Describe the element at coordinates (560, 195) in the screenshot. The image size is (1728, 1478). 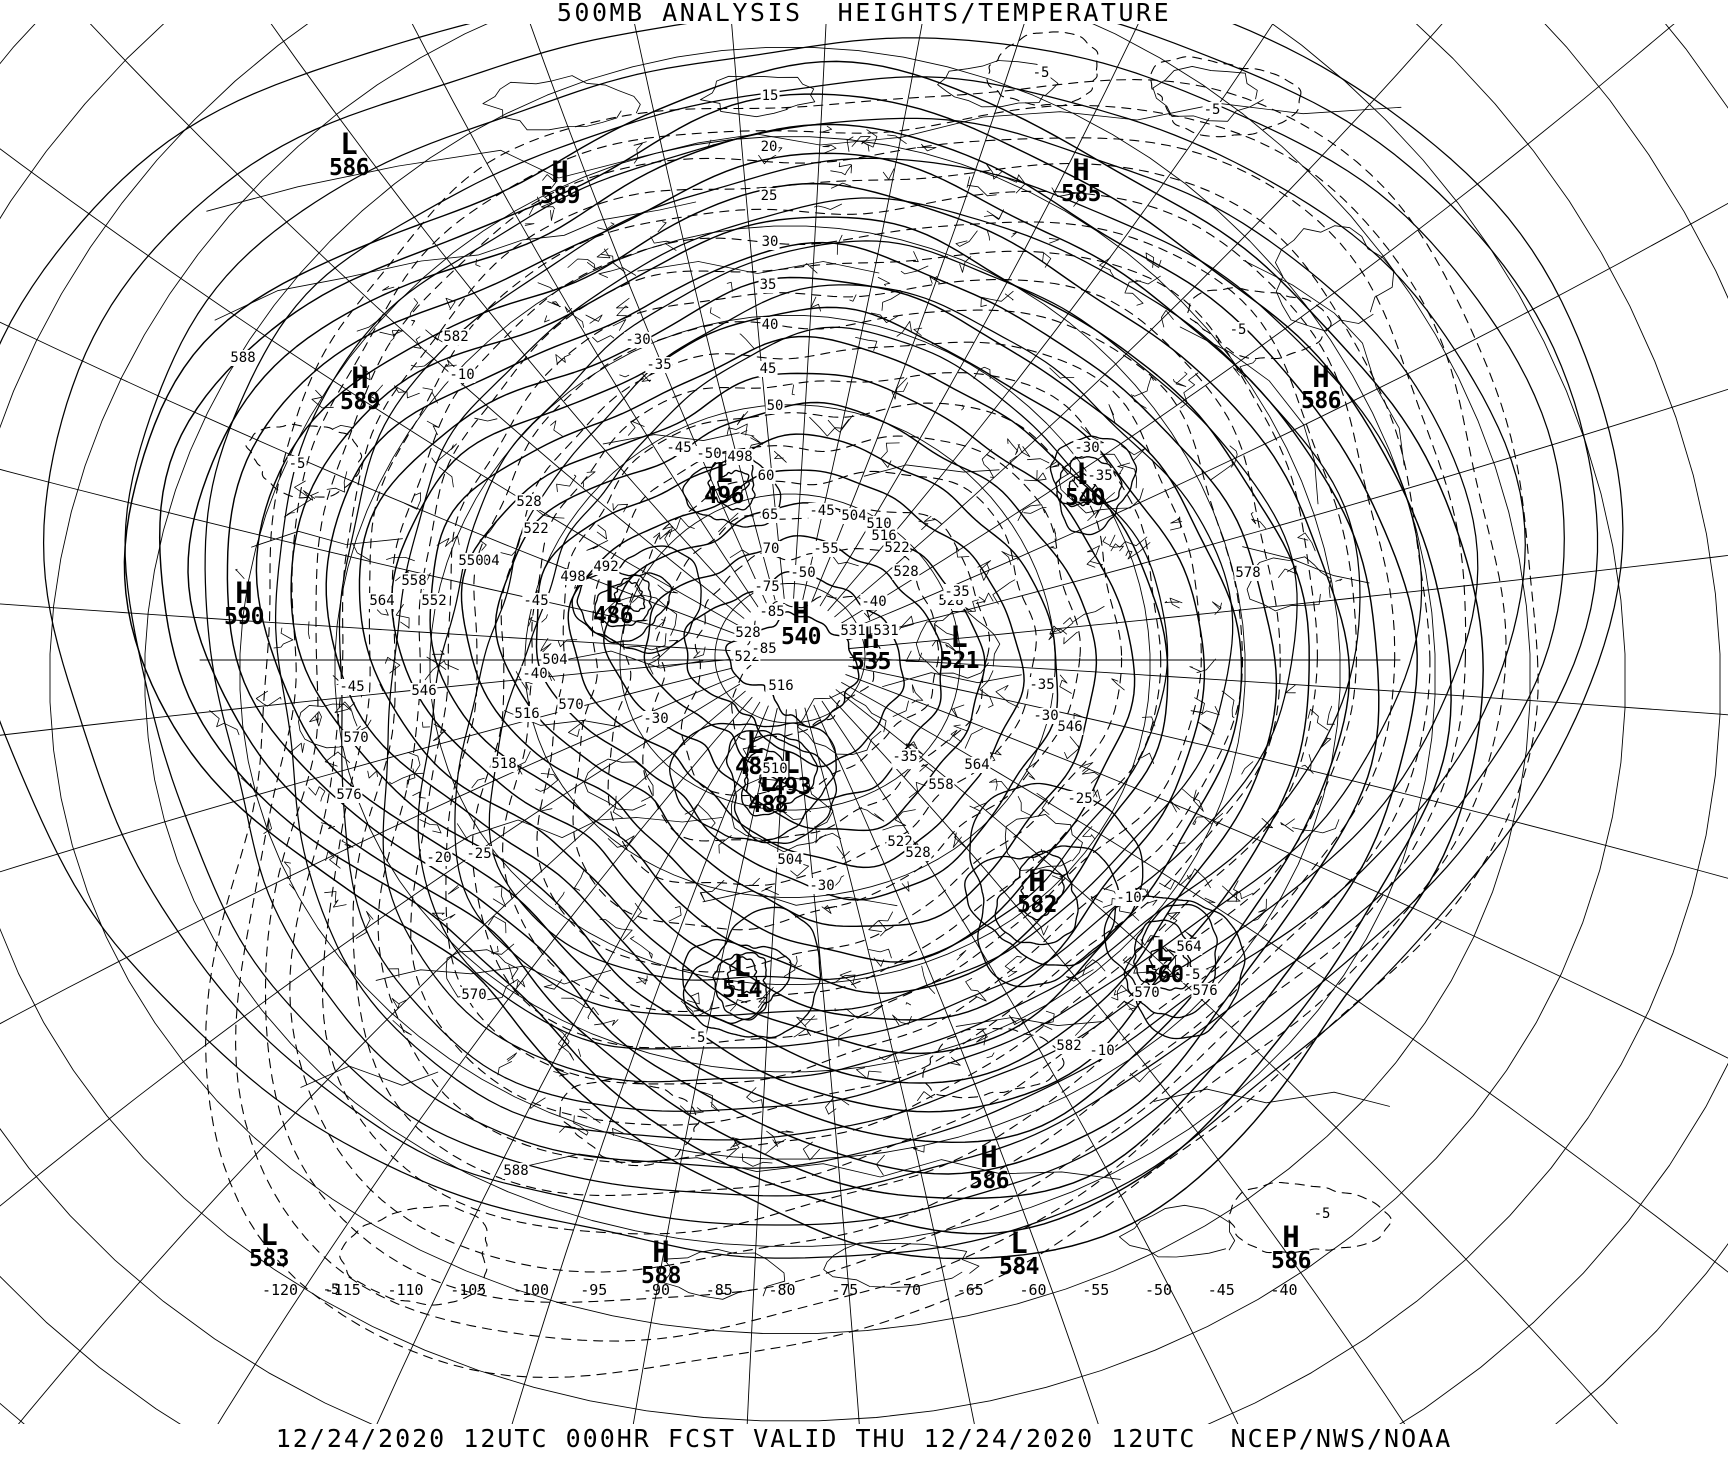
I see `center-value: 589` at that location.